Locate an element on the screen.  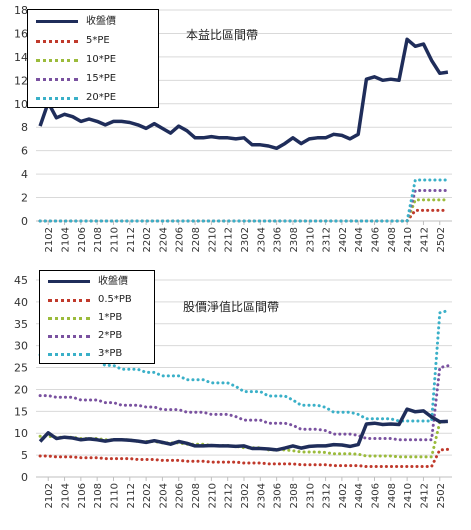
pb-ytick-label: 10 is located at coordinates (21, 433).